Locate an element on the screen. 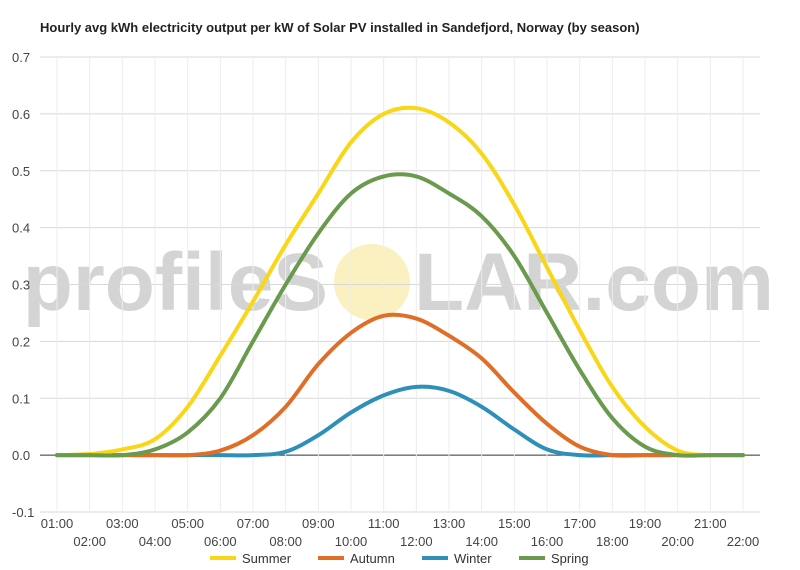  x-tick-label: 04:00 is located at coordinates (155, 541).